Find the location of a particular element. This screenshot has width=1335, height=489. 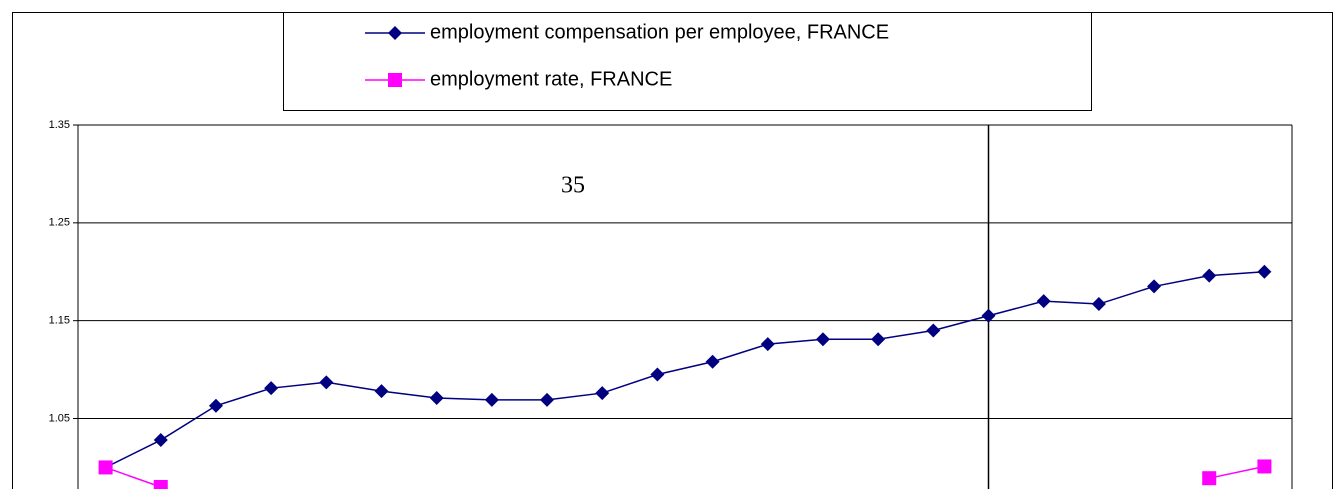

y-tick-label: 1.35 is located at coordinates (59, 125).